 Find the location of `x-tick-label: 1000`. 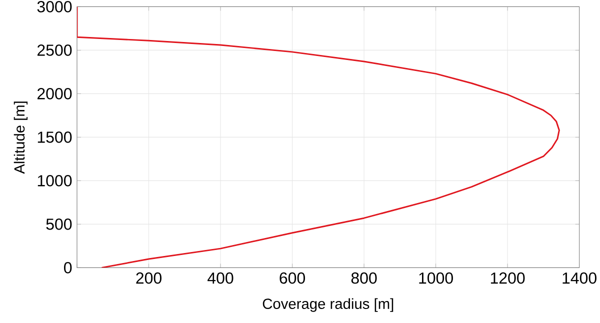

x-tick-label: 1000 is located at coordinates (436, 278).